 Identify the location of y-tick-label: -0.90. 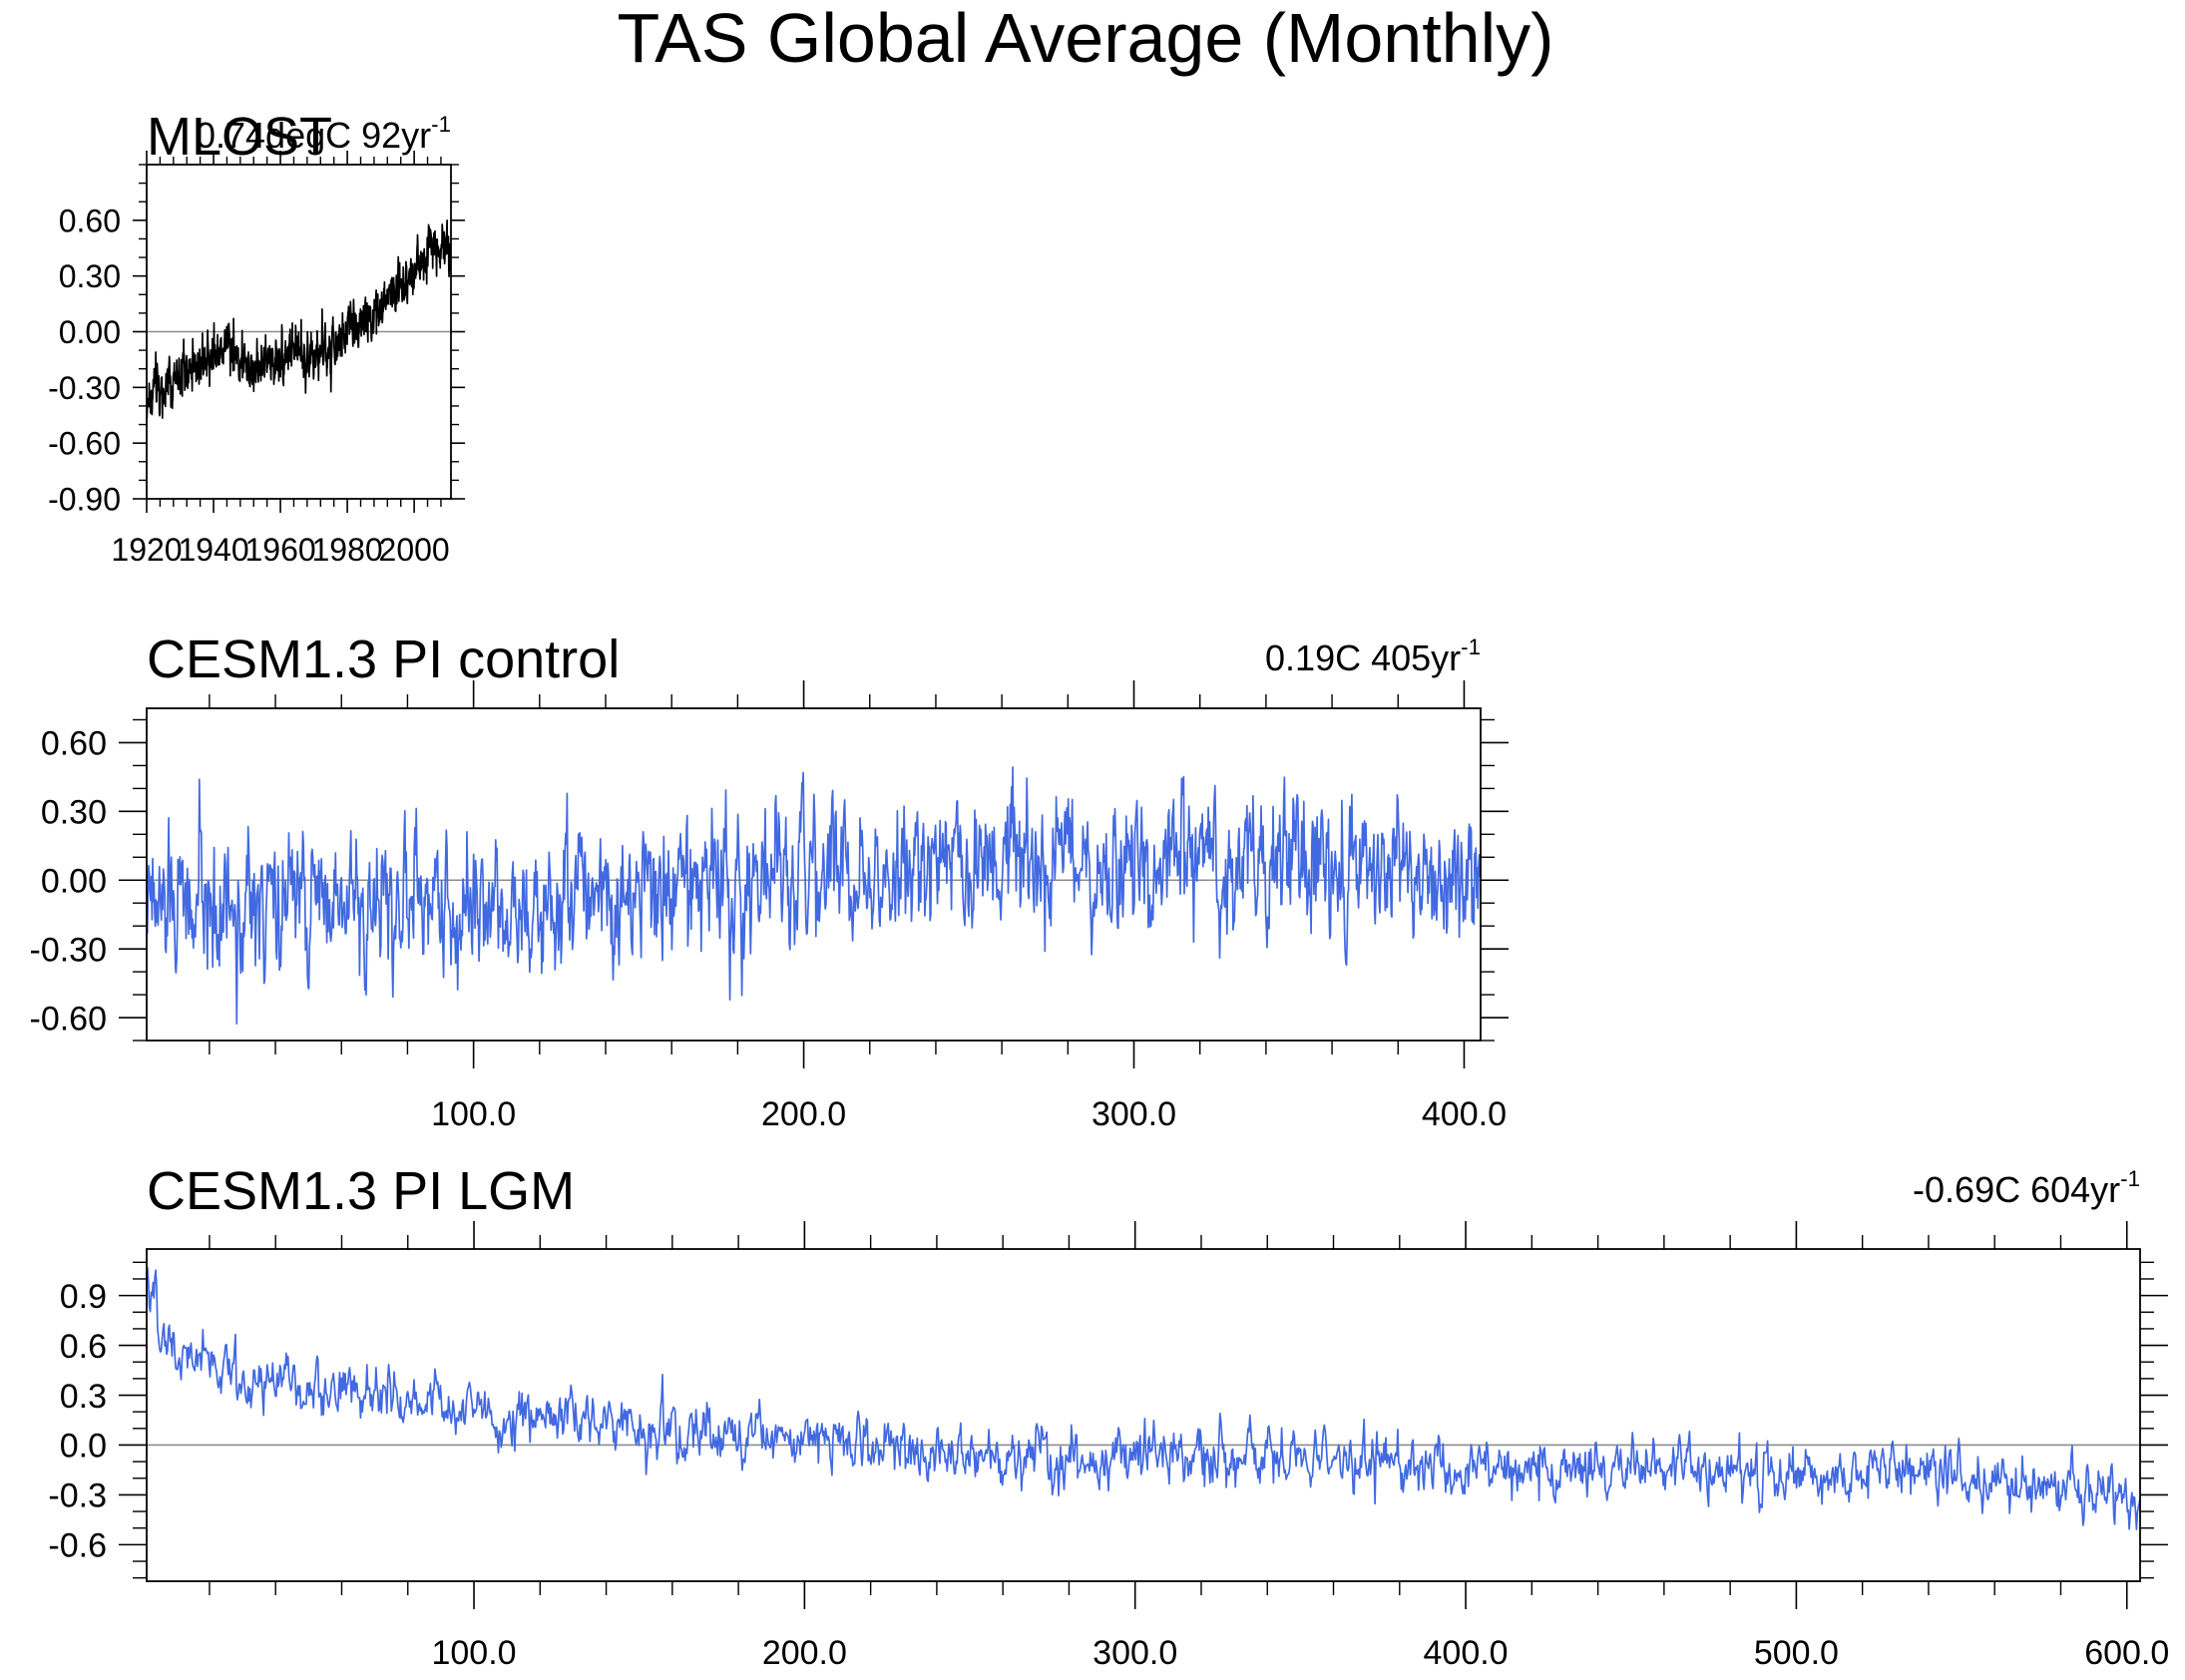
(85, 500).